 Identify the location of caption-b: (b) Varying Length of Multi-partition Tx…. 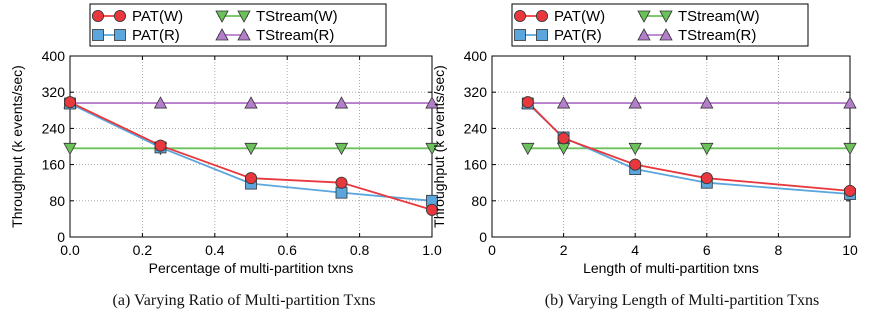
(682, 300).